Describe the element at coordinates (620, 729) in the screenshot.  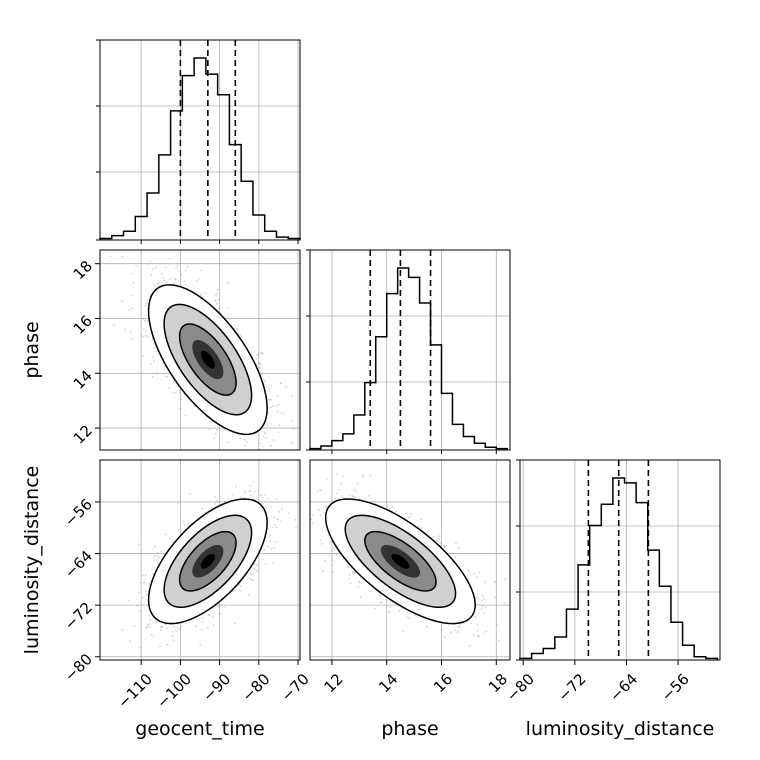
I see `x-axis-label-luminosity-distance: luminosity_distance` at that location.